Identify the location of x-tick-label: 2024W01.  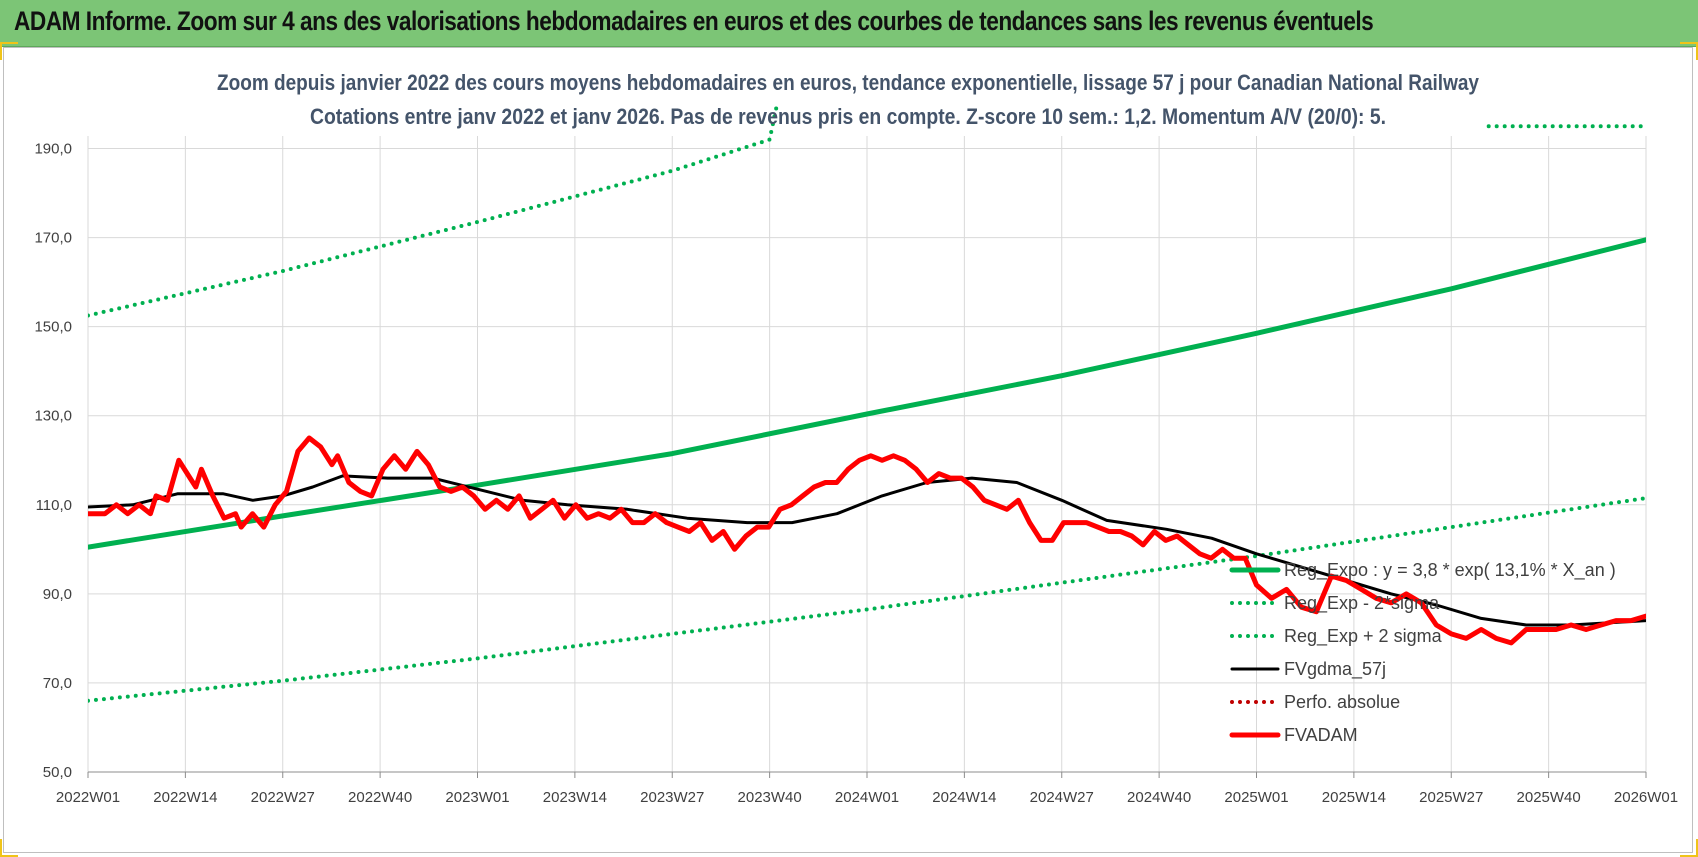
(867, 797).